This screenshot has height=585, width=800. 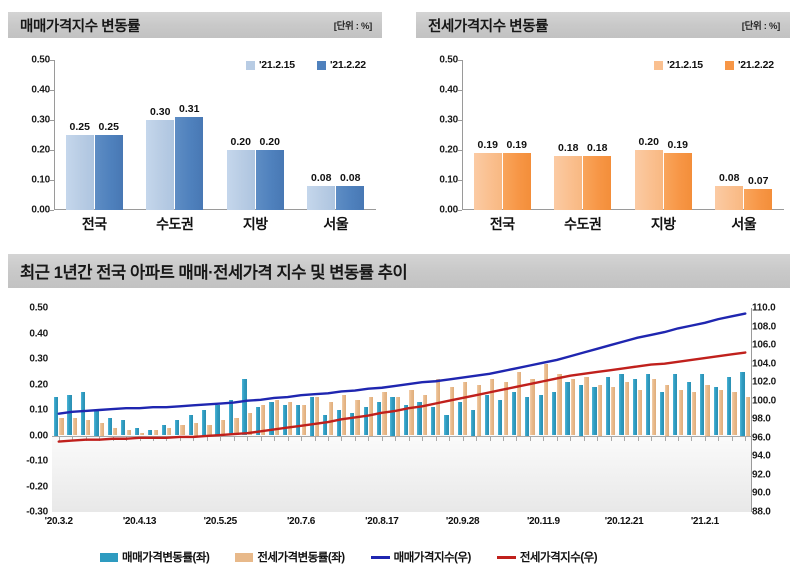 What do you see at coordinates (58, 521) in the screenshot?
I see `x-axis-tick-label: '20.3.2` at bounding box center [58, 521].